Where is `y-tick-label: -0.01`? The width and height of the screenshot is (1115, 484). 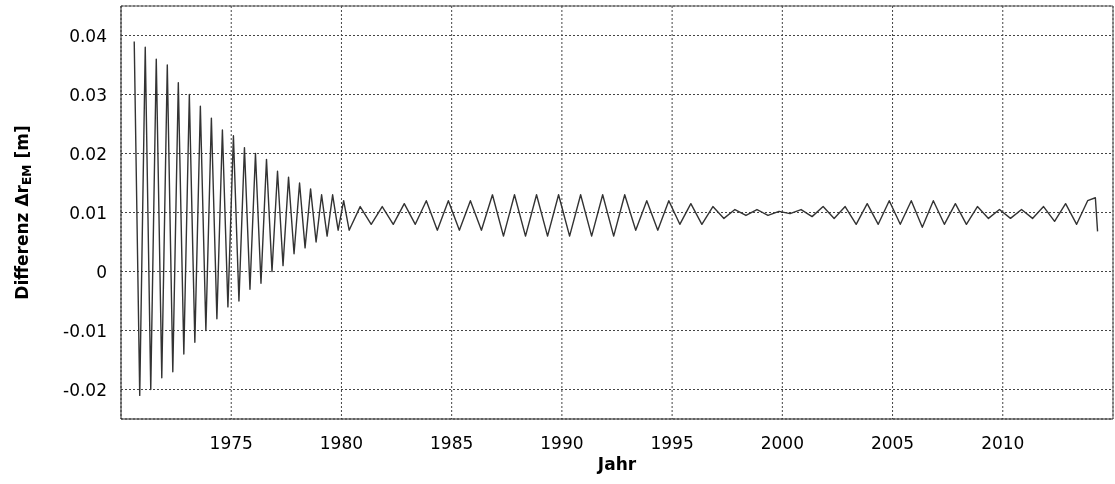 y-tick-label: -0.01 is located at coordinates (85, 330).